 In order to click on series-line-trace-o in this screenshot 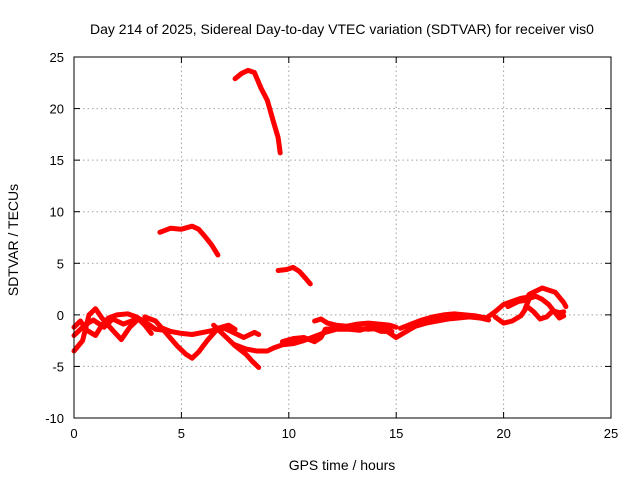, I will do `click(189, 240)`.